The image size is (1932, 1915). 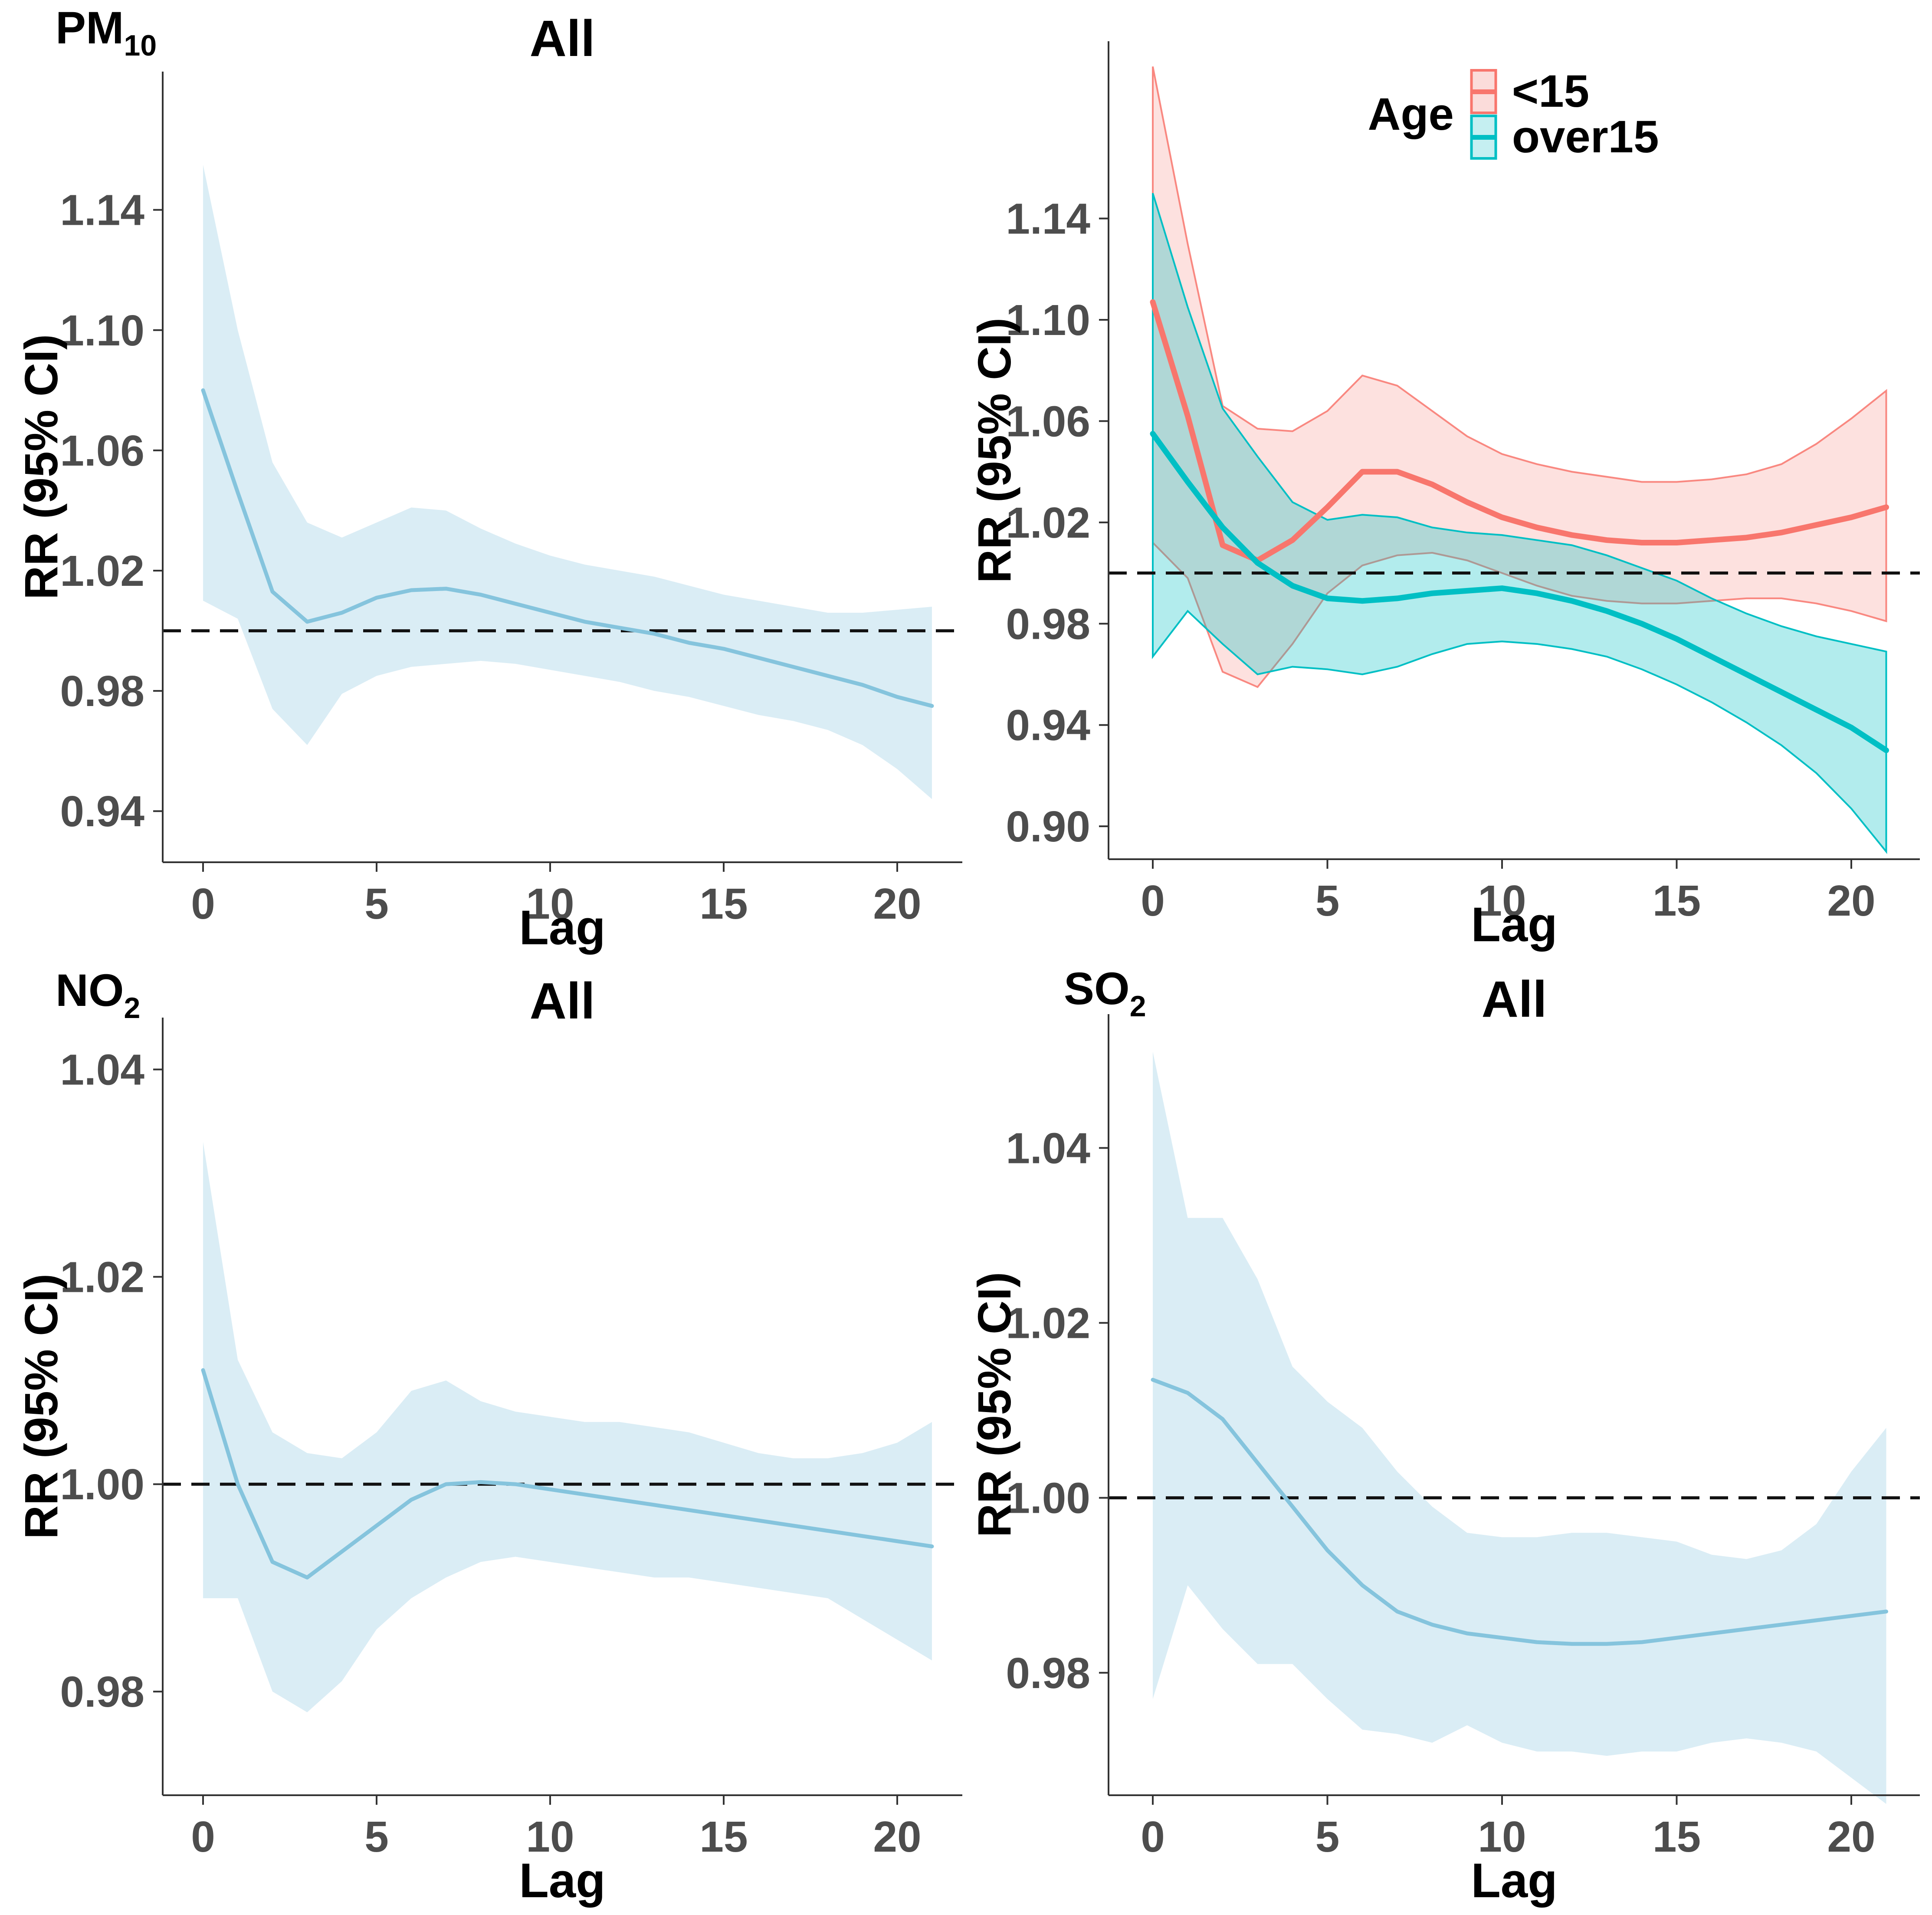 What do you see at coordinates (1585, 137) in the screenshot?
I see `legend-label: over15` at bounding box center [1585, 137].